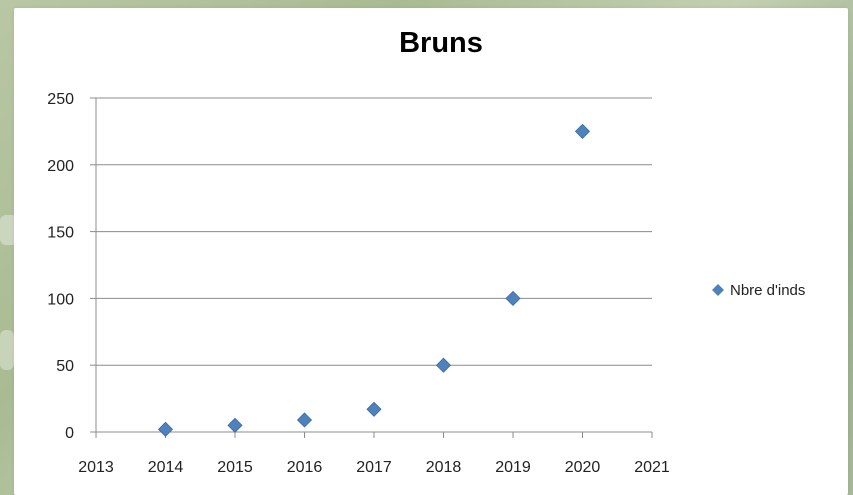 The image size is (853, 495). Describe the element at coordinates (60, 166) in the screenshot. I see `y-tick-label: 200` at that location.